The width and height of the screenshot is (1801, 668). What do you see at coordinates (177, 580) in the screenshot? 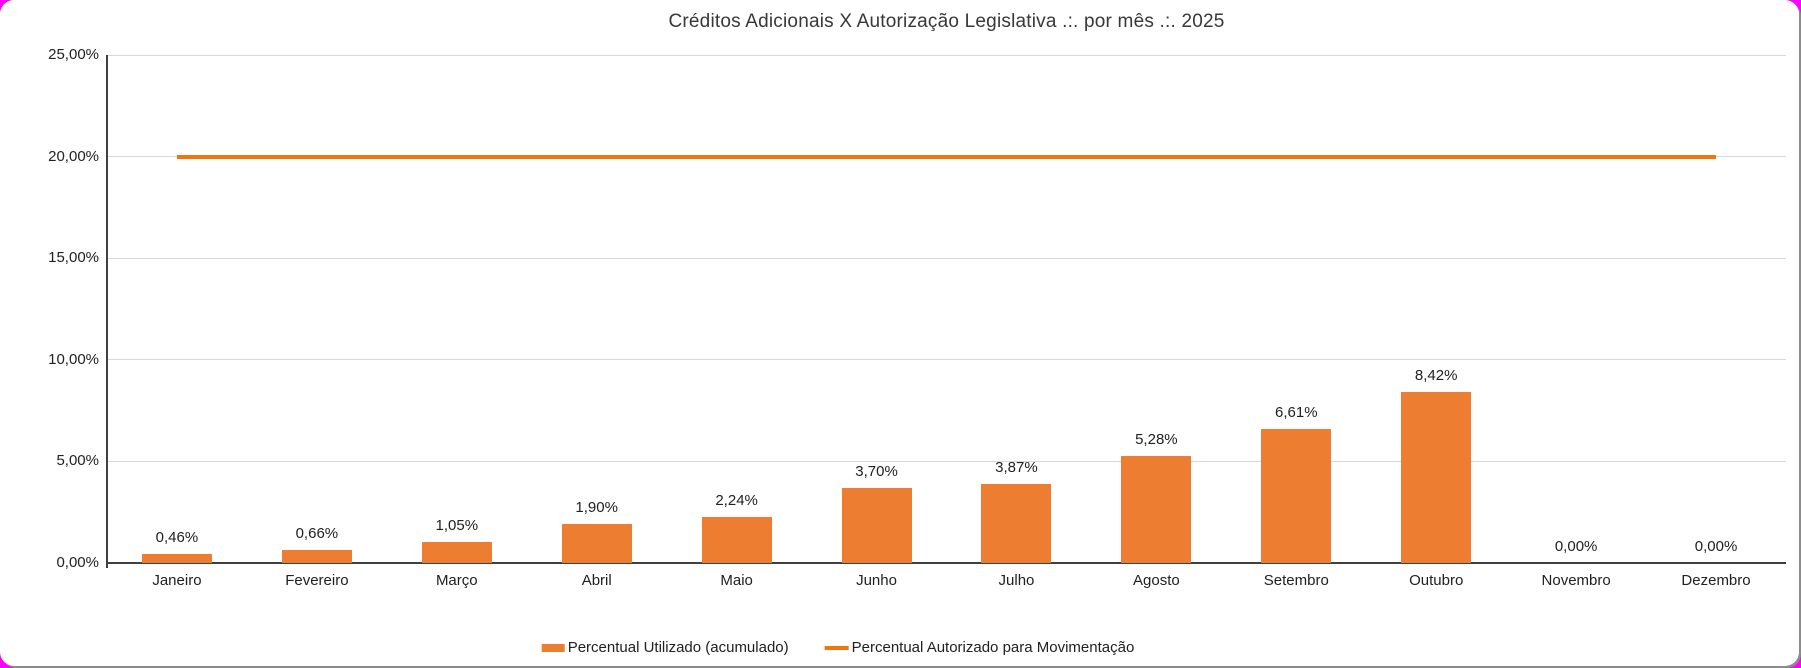
I see `x-axis-category-label: Janeiro` at bounding box center [177, 580].